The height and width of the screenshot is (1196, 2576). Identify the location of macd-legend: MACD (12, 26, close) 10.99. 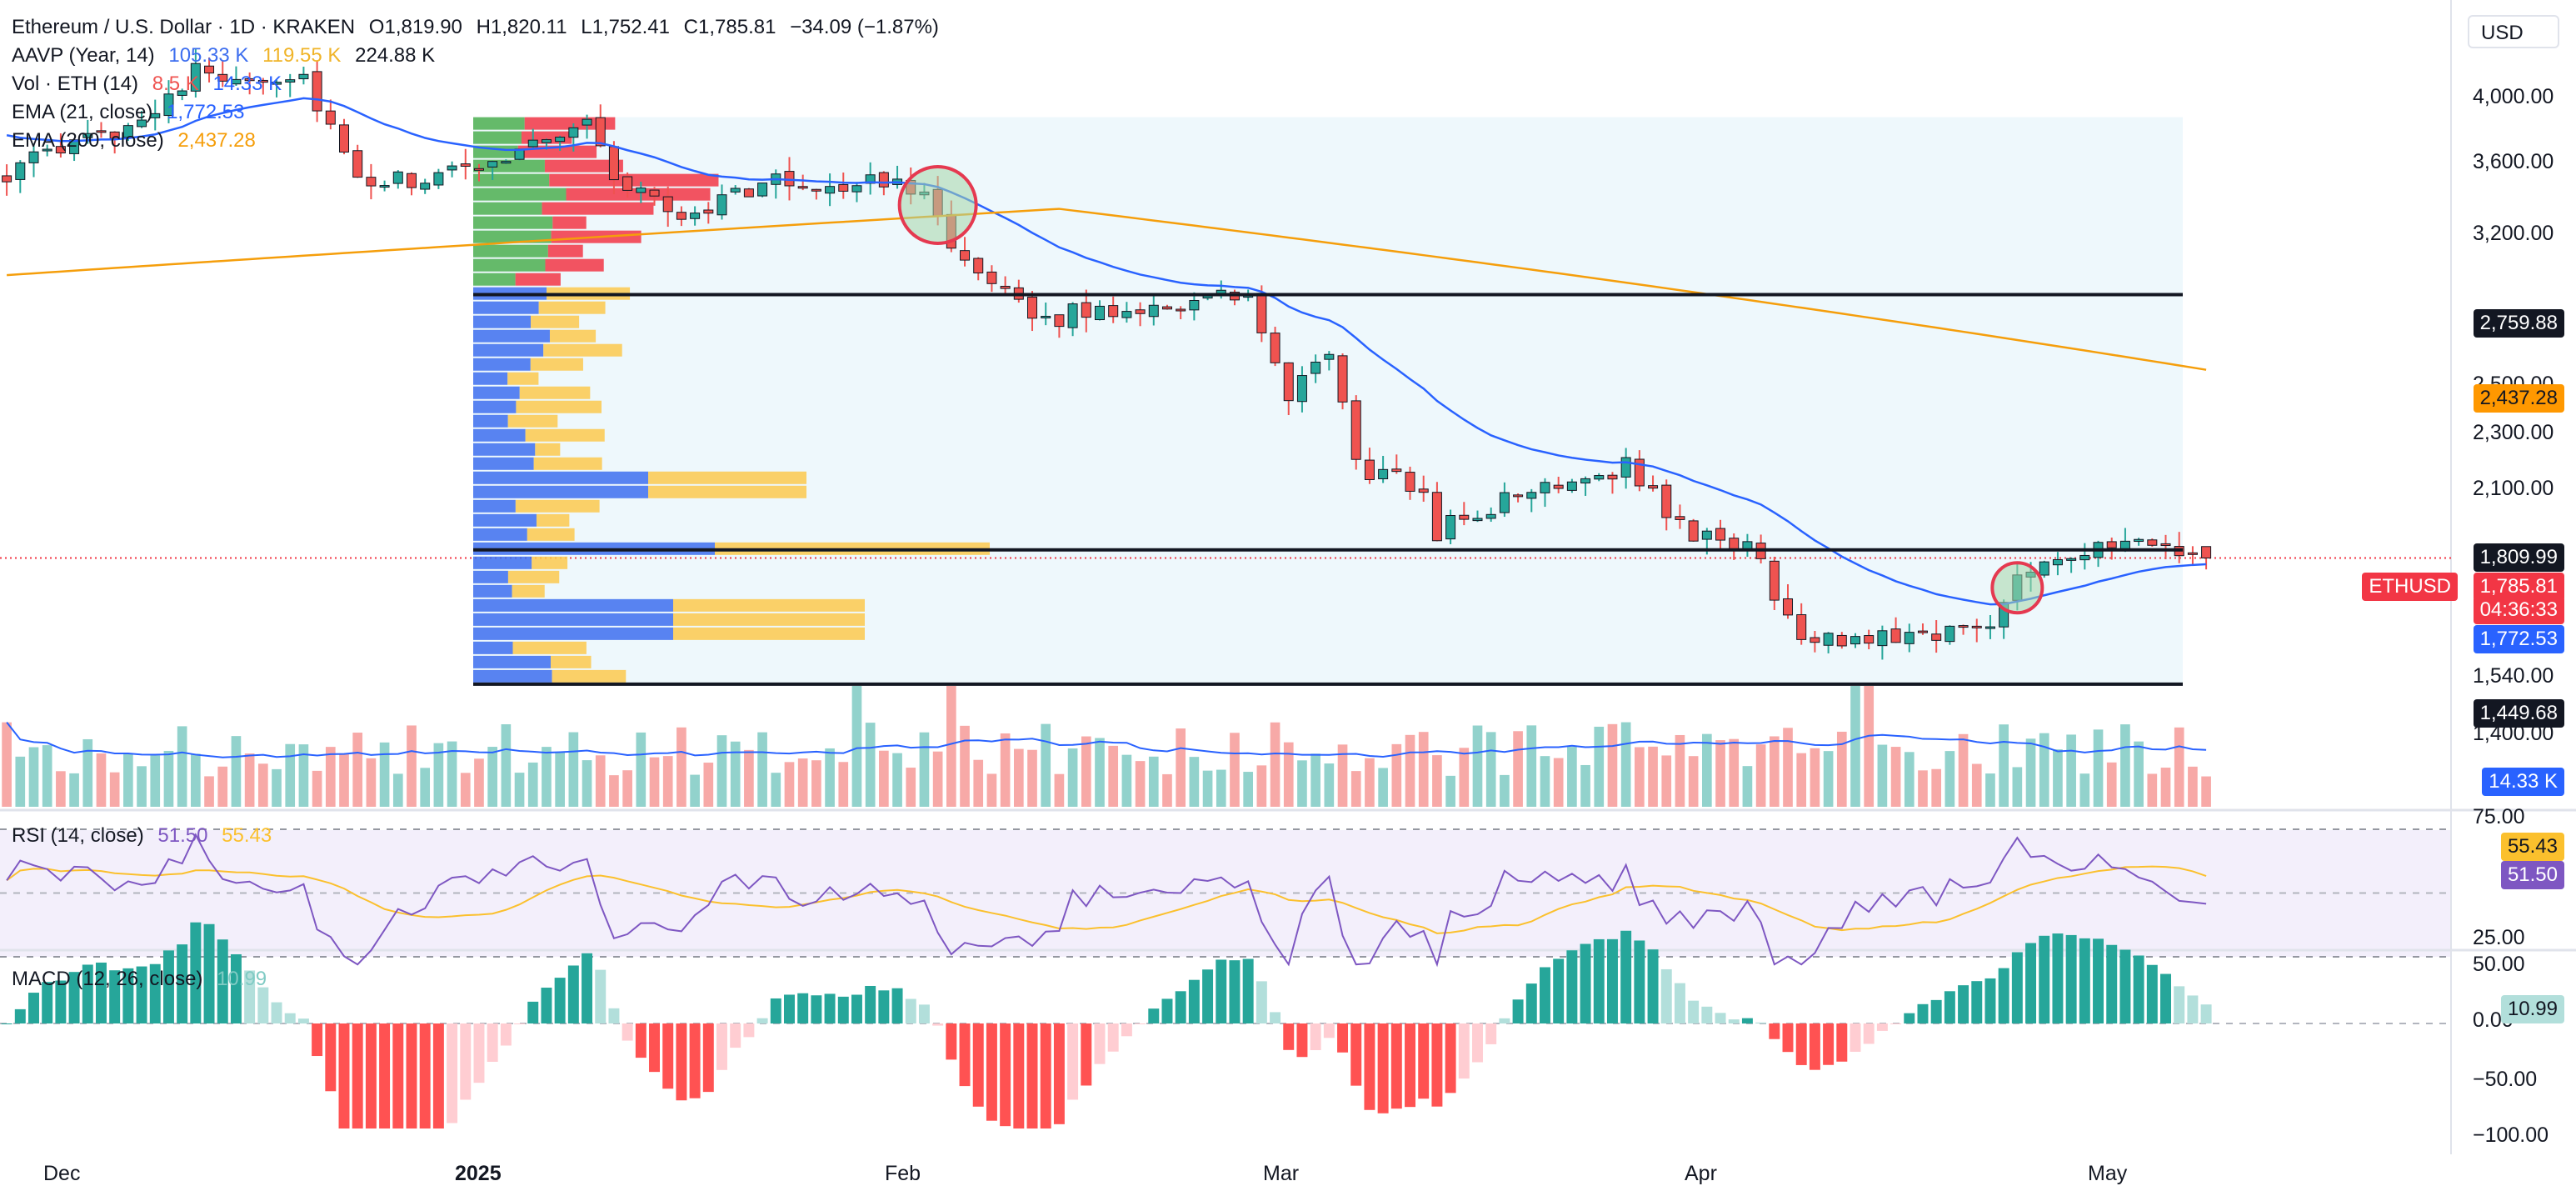
(143, 979).